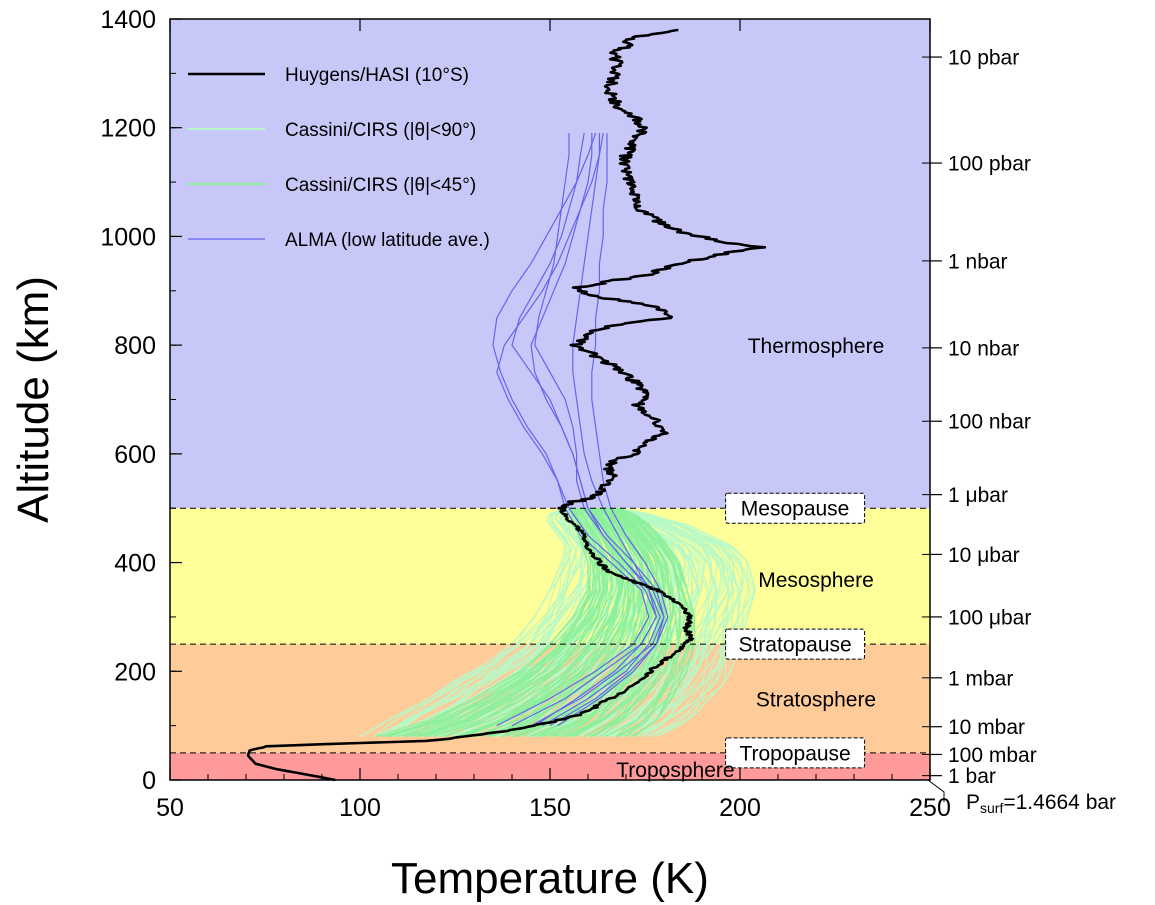 This screenshot has width=1155, height=905. I want to click on pressure-tick-label: 100 nbar, so click(989, 422).